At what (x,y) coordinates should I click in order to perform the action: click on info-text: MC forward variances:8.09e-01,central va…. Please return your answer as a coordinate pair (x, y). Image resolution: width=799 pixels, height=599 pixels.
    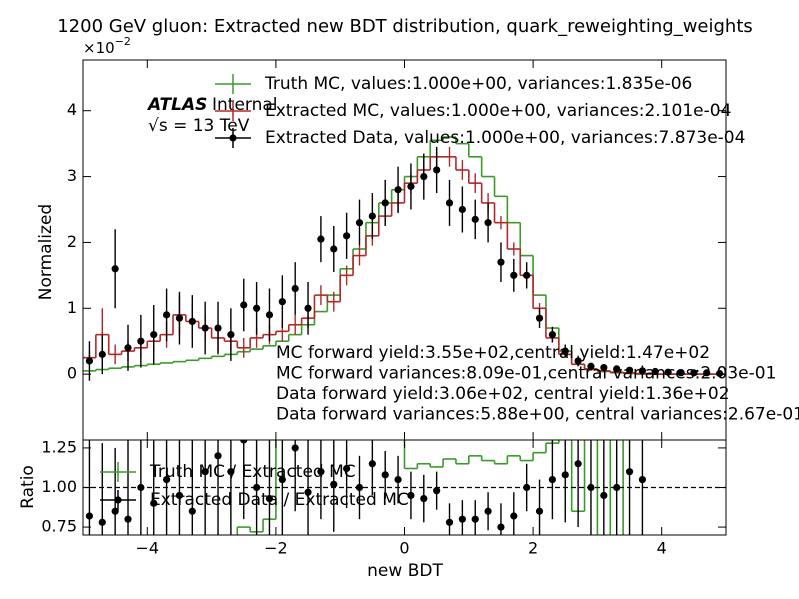
    Looking at the image, I should click on (526, 374).